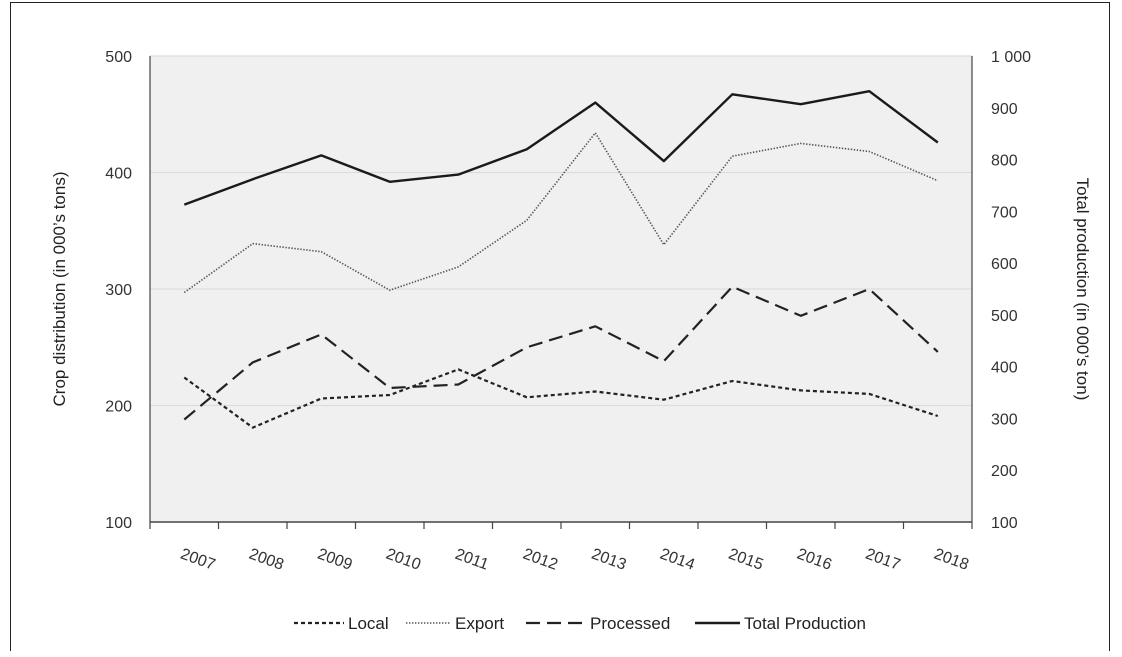 This screenshot has height=657, width=1122. Describe the element at coordinates (118, 523) in the screenshot. I see `y-left-tick-label: 100` at that location.